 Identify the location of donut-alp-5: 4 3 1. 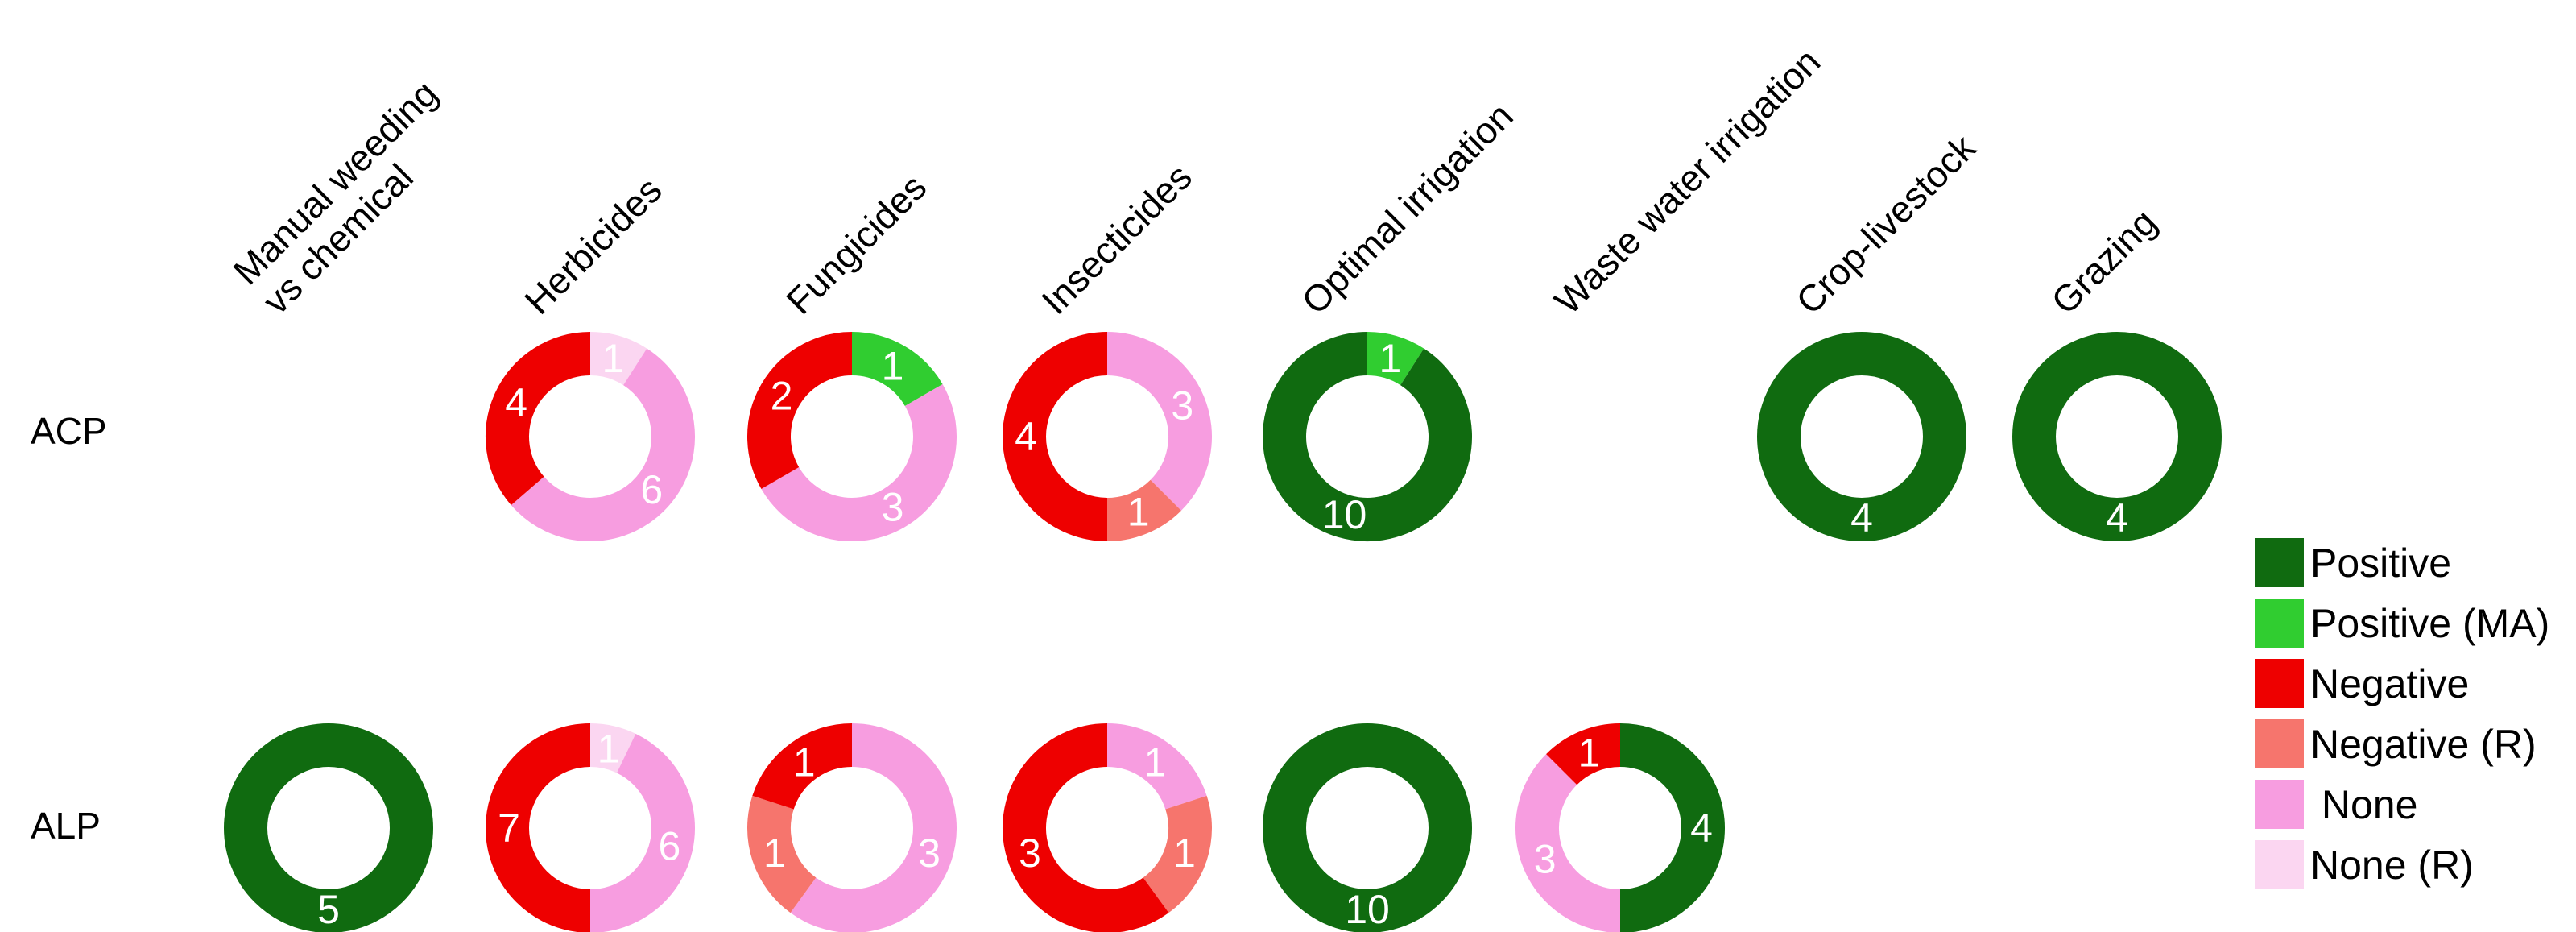
(1620, 827).